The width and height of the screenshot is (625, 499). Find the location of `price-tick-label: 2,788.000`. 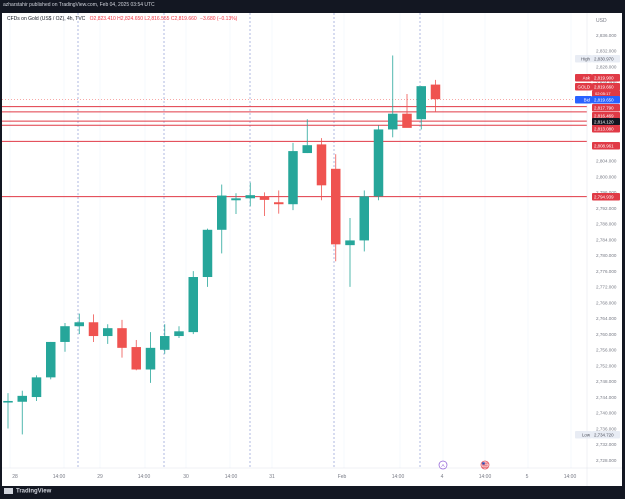

price-tick-label: 2,788.000 is located at coordinates (606, 224).